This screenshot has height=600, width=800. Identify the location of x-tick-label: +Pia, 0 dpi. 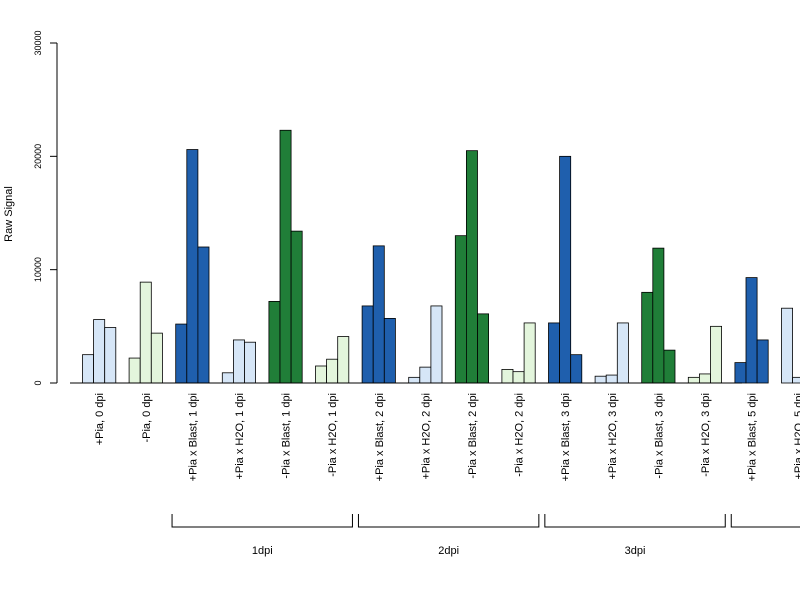
(100, 419).